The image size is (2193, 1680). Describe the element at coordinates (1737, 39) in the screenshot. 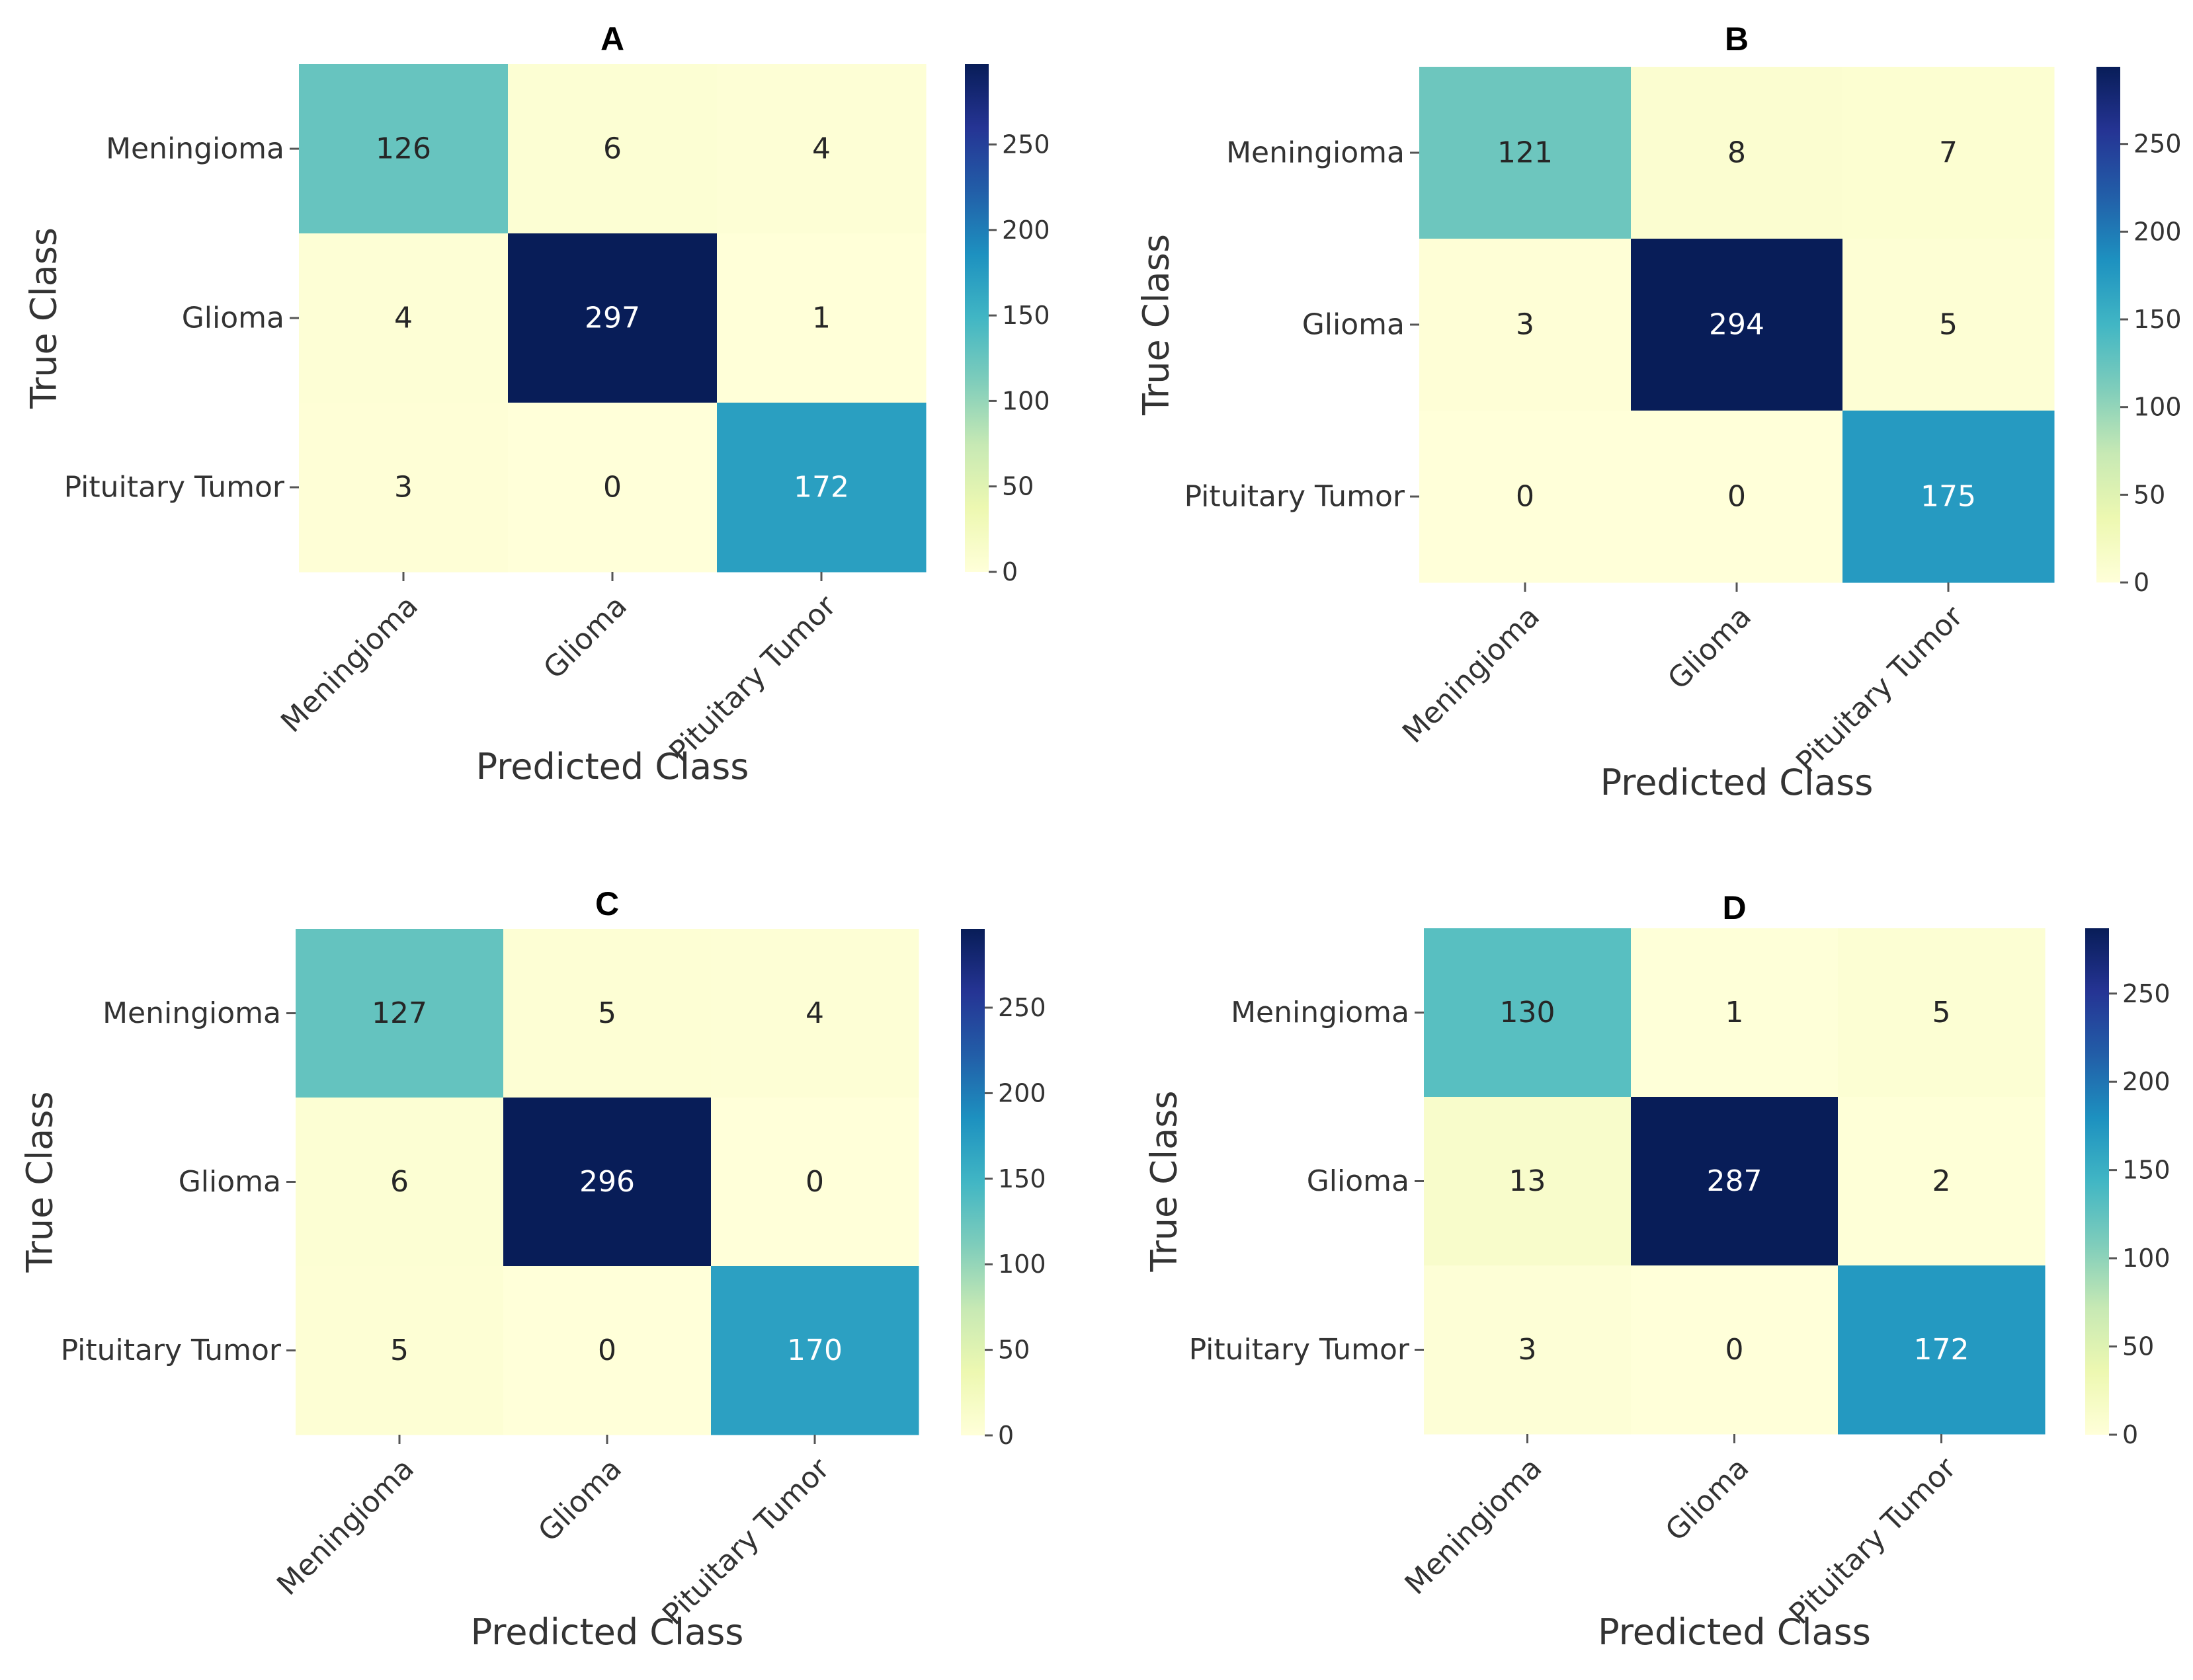

I see `panel-title: B` at that location.